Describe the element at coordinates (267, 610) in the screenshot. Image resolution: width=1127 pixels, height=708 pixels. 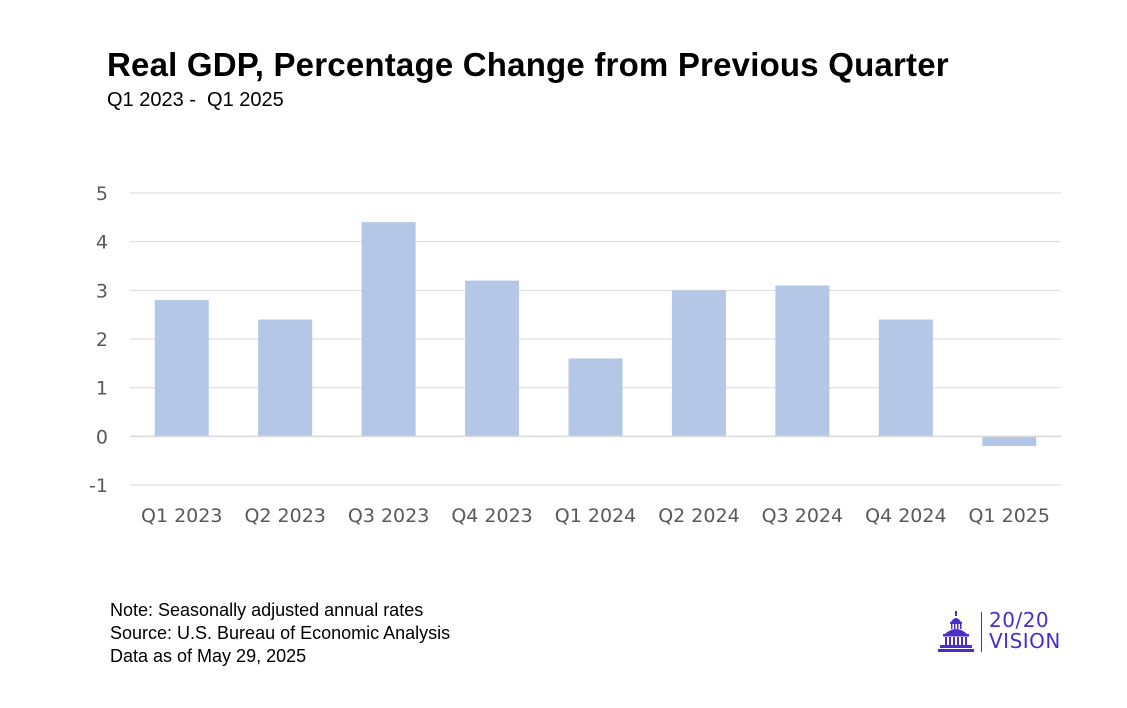
I see `note-text: Note: Seasonally adjusted annual rates` at that location.